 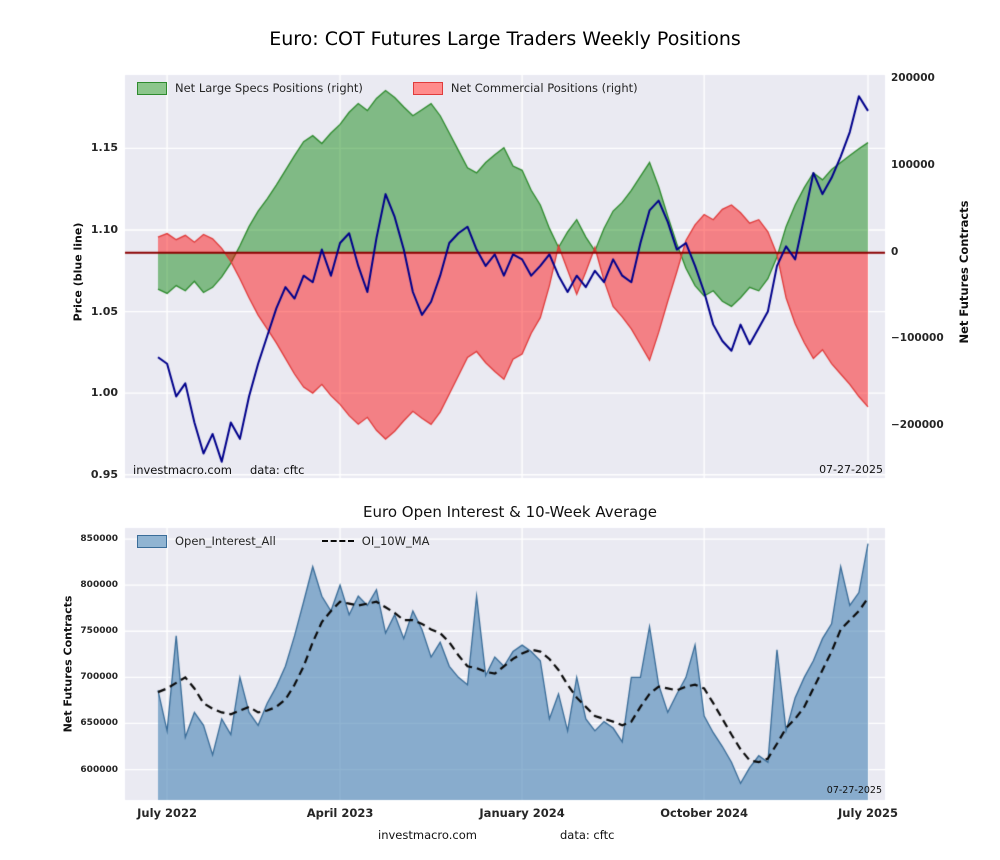 I want to click on top-right-tick: −100000, so click(x=917, y=338).